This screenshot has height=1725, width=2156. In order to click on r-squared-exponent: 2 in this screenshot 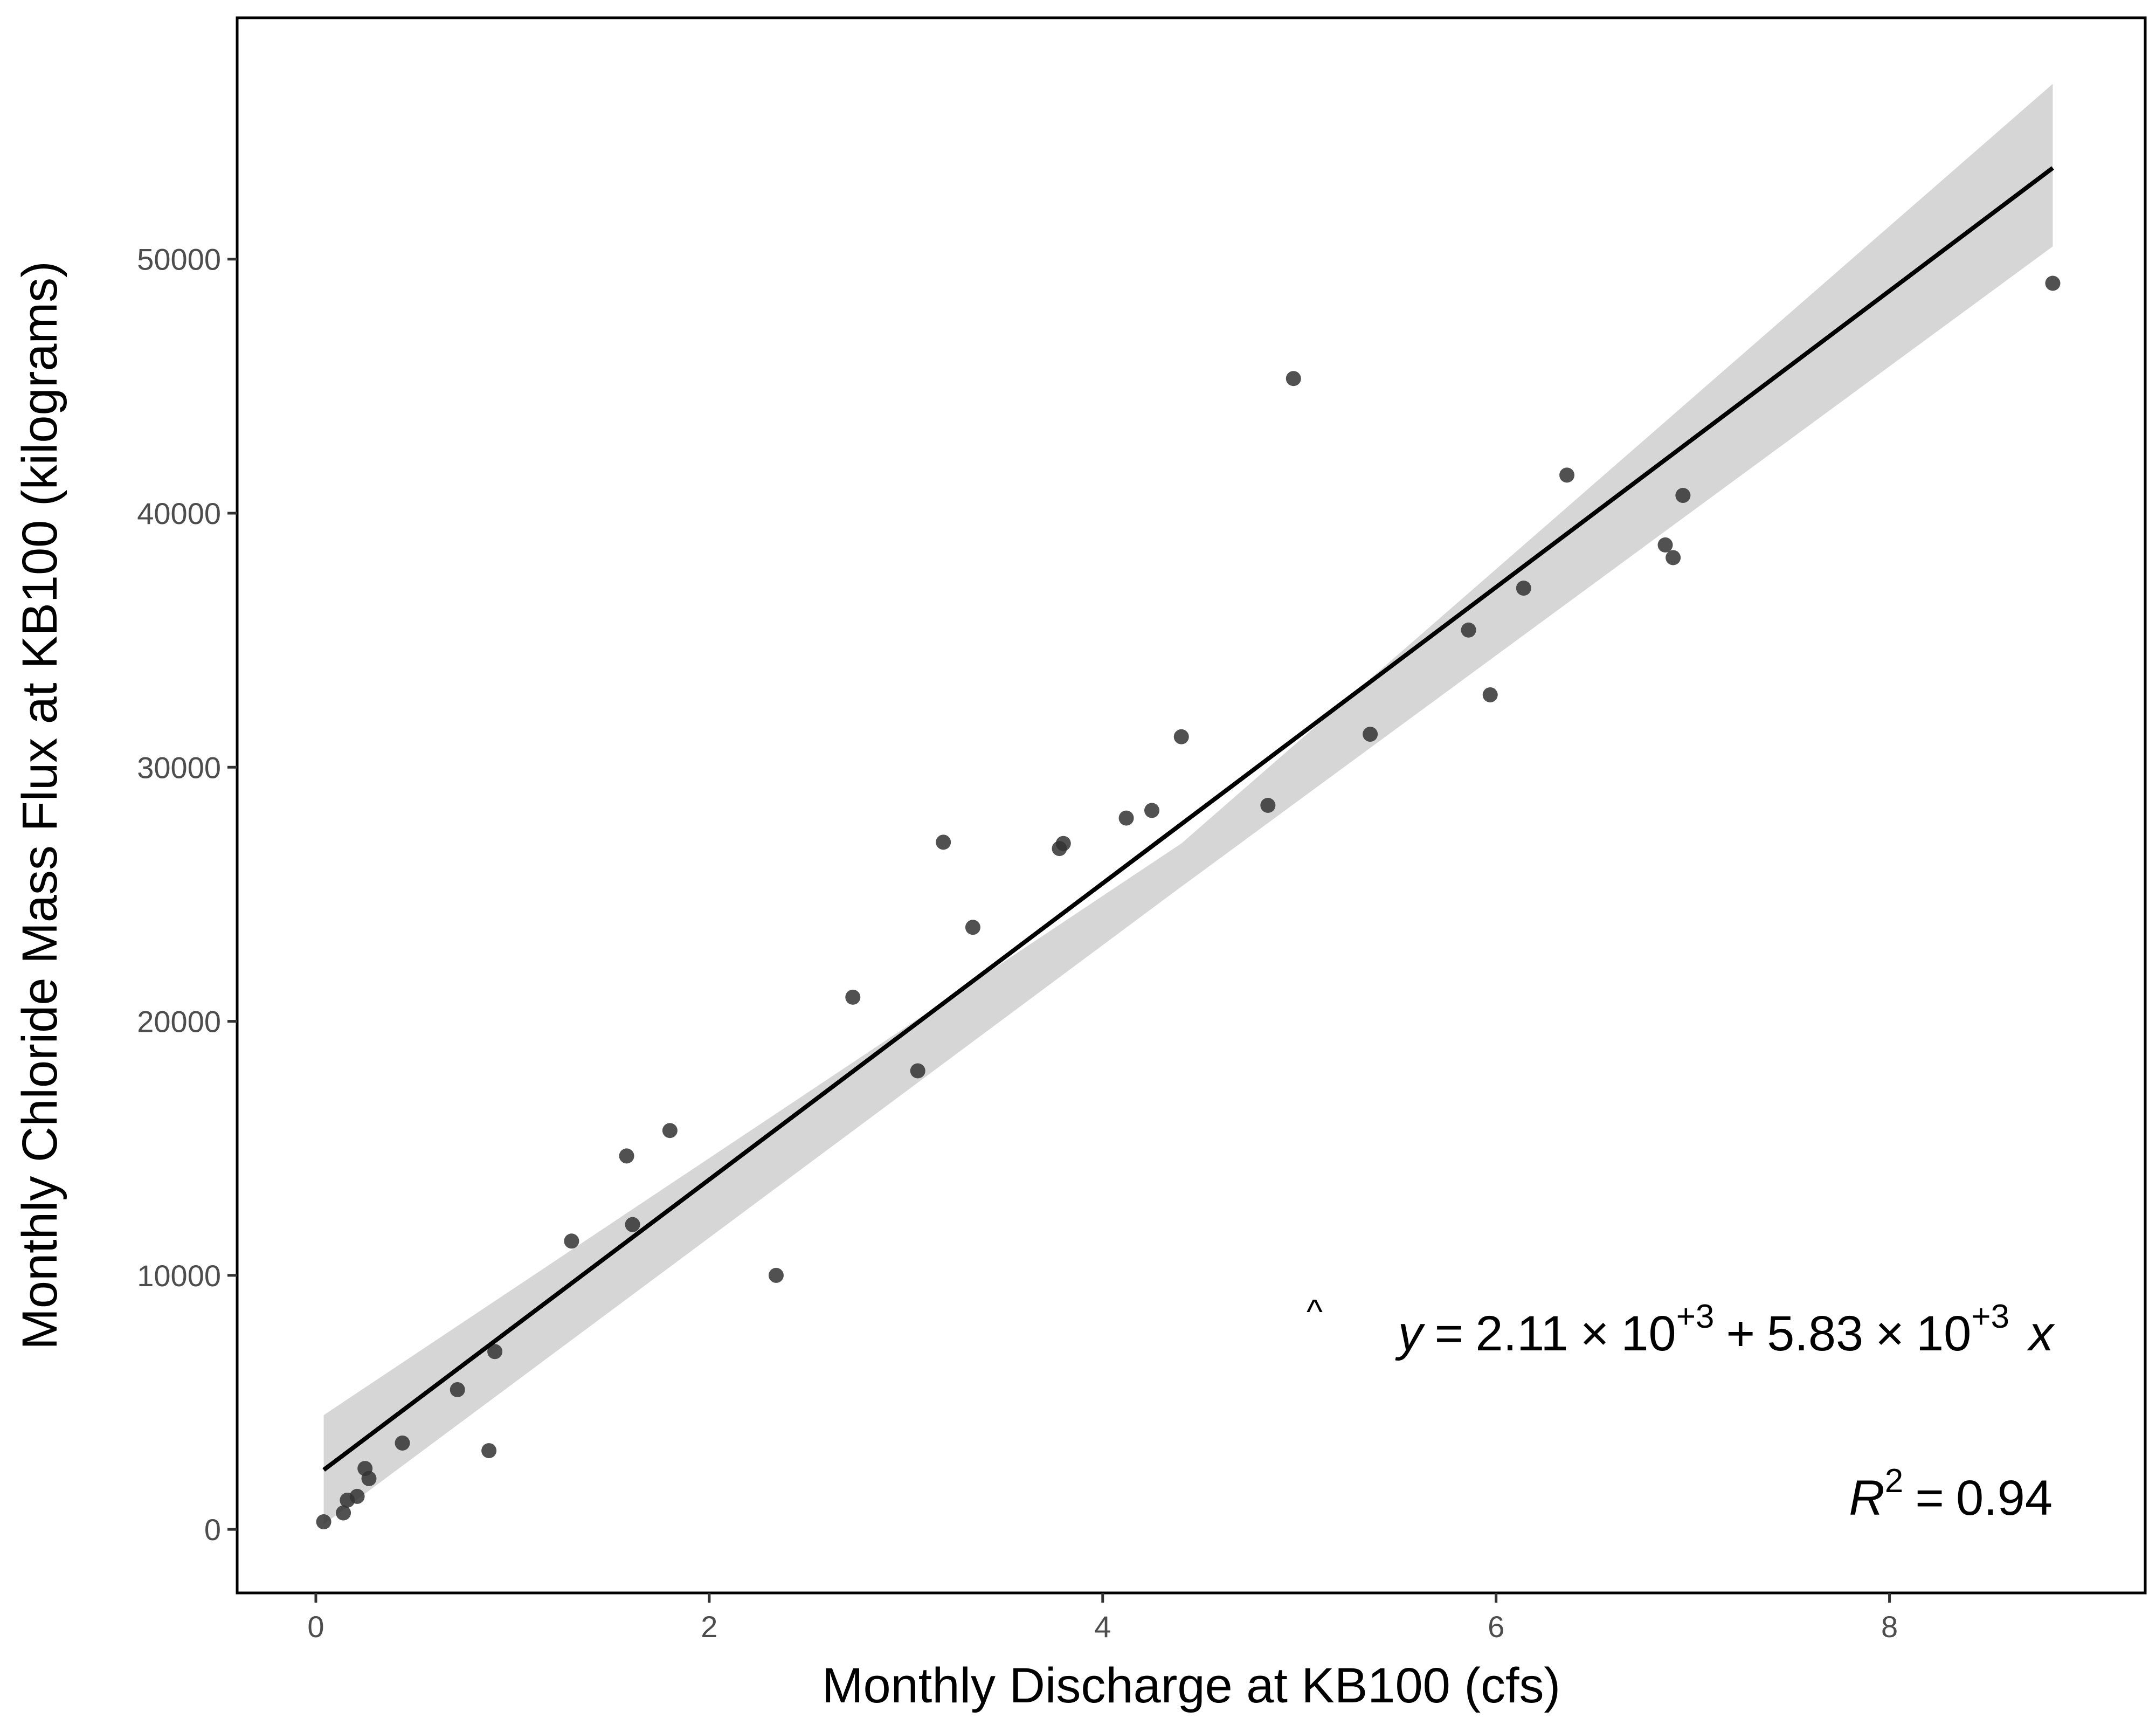, I will do `click(1894, 1481)`.